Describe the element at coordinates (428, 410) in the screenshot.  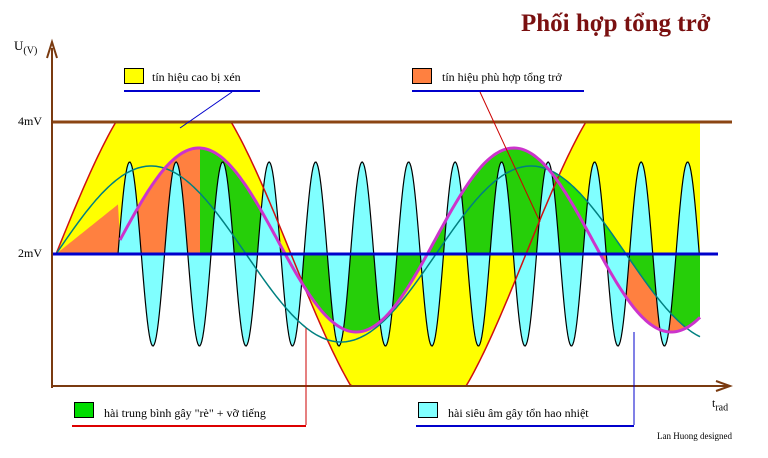
I see `legend-swatch-ultrasonic` at that location.